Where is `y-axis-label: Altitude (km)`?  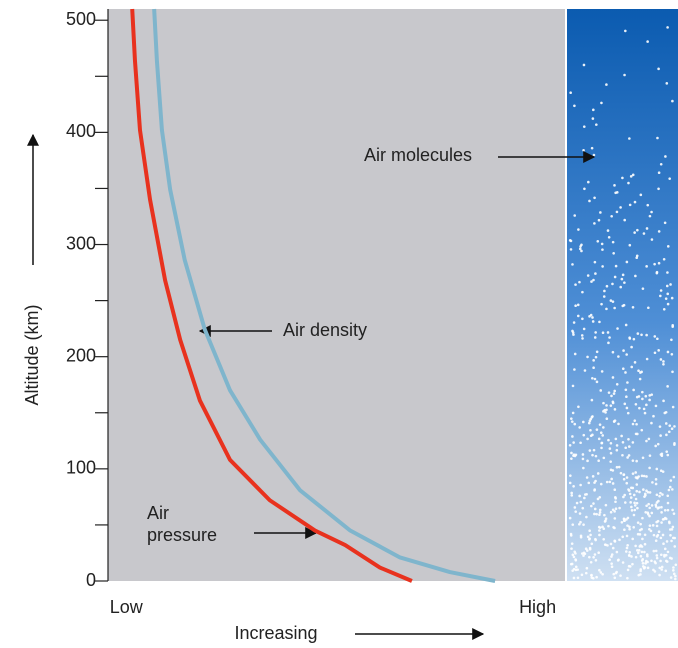
y-axis-label: Altitude (km) is located at coordinates (32, 354).